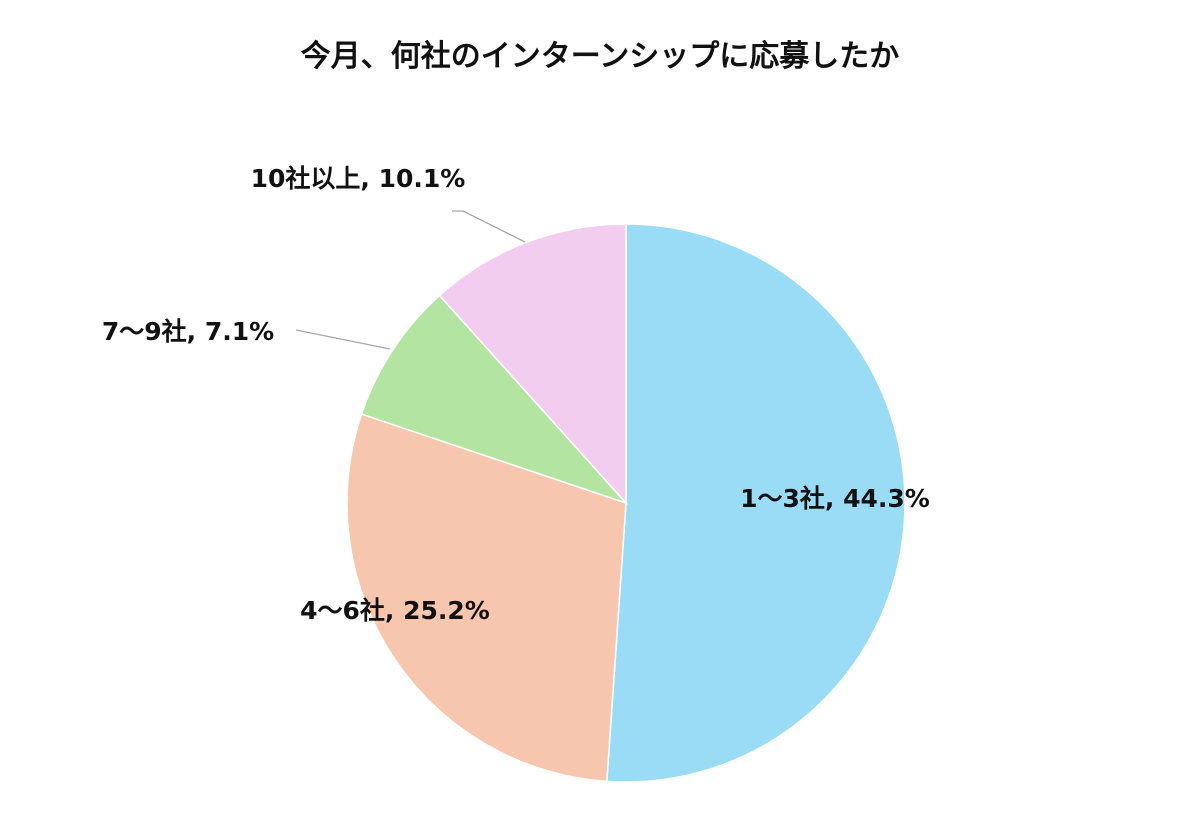  Describe the element at coordinates (600, 56) in the screenshot. I see `chart-title: 今月、何社のインターンシップに応募したか` at that location.